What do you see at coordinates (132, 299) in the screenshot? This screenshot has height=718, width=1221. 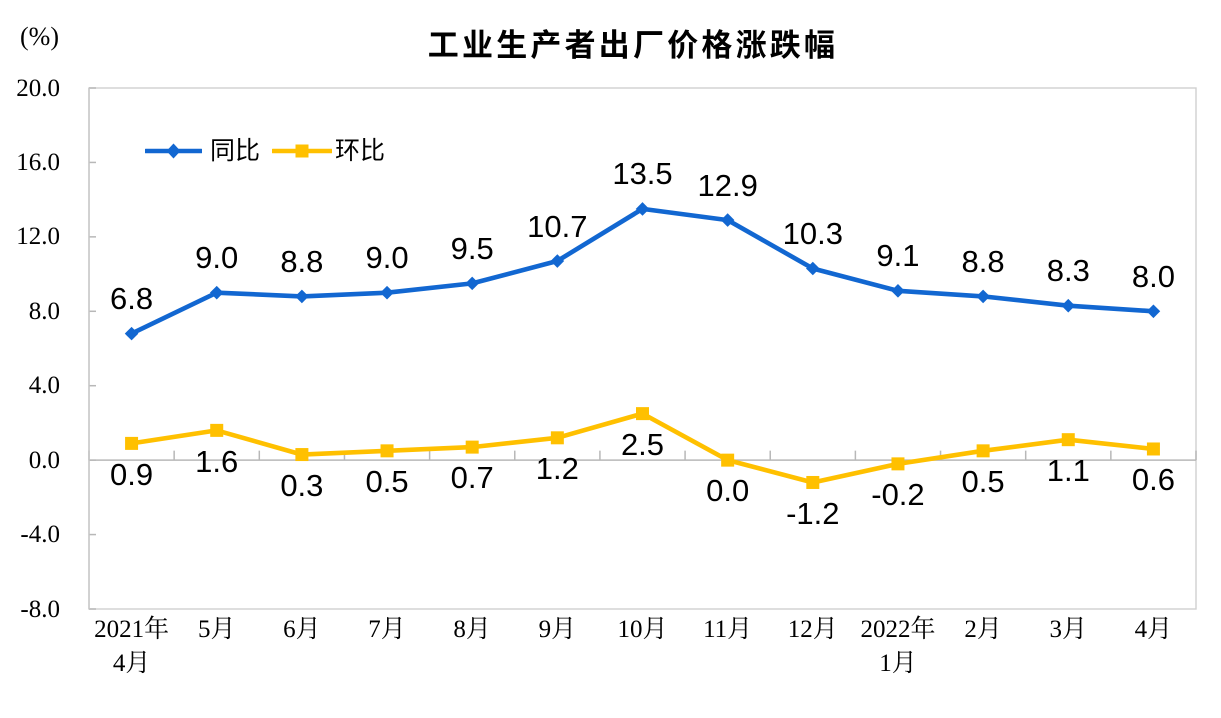 I see `data-label-同比: 6.8` at bounding box center [132, 299].